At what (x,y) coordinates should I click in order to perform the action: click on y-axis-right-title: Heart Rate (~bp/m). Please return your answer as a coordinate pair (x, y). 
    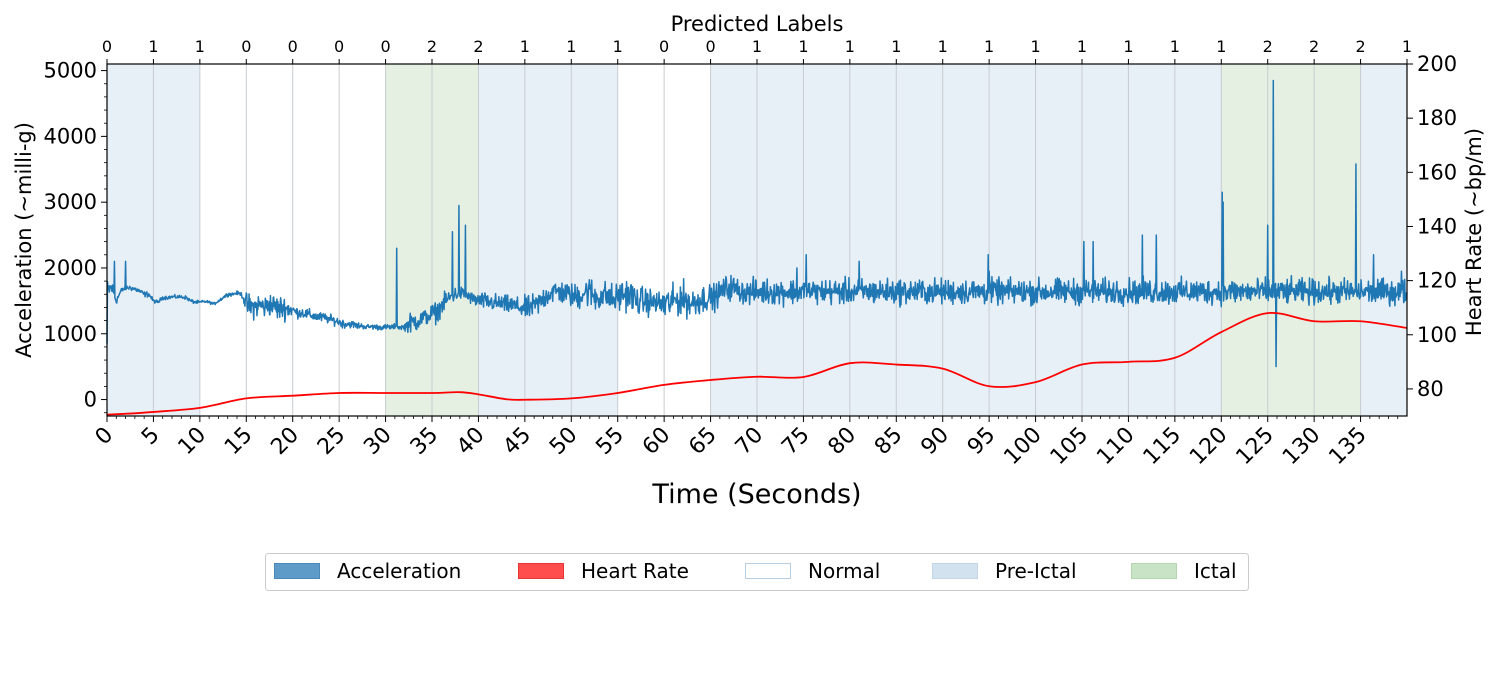
    Looking at the image, I should click on (1474, 232).